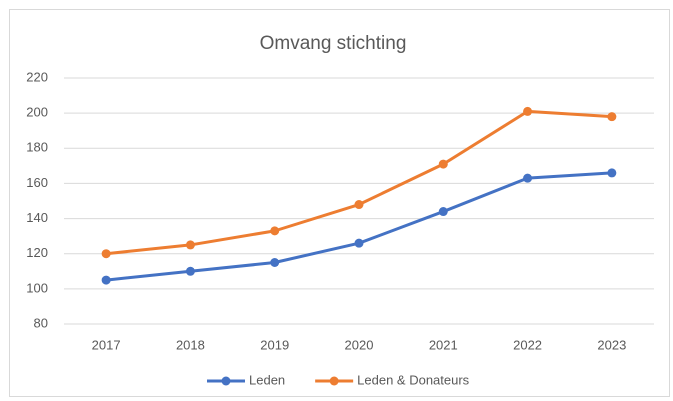 The image size is (673, 401). I want to click on y-tick-label: 140, so click(37, 217).